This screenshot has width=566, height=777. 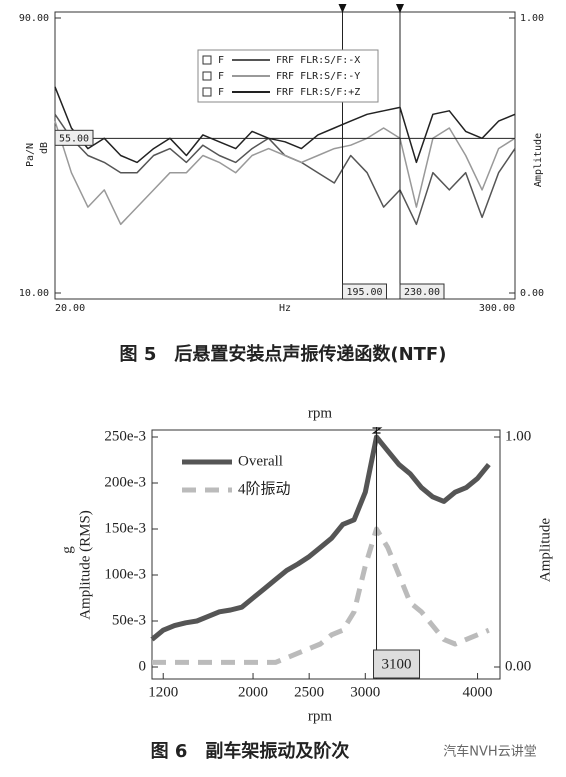 I want to click on x-tick-label: 2000, so click(x=253, y=692).